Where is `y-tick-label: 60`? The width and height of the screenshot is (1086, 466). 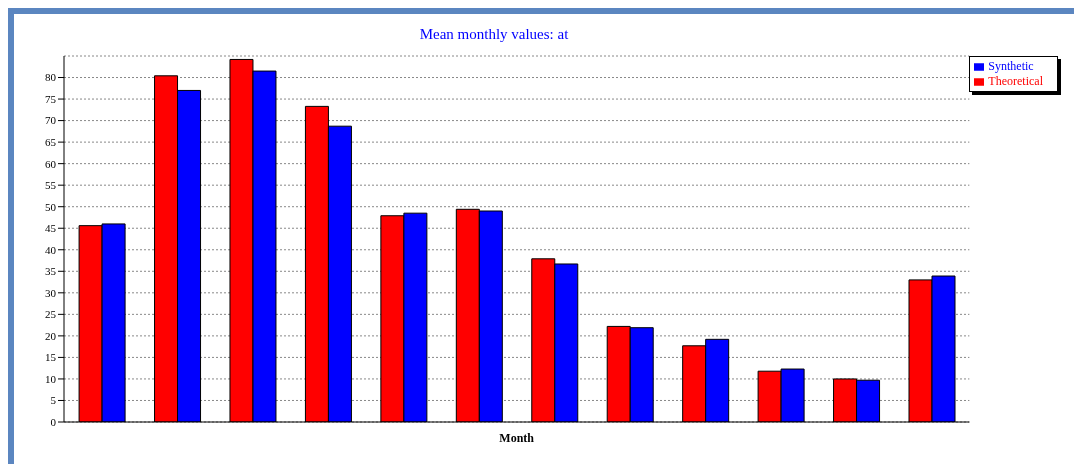
y-tick-label: 60 is located at coordinates (51, 163).